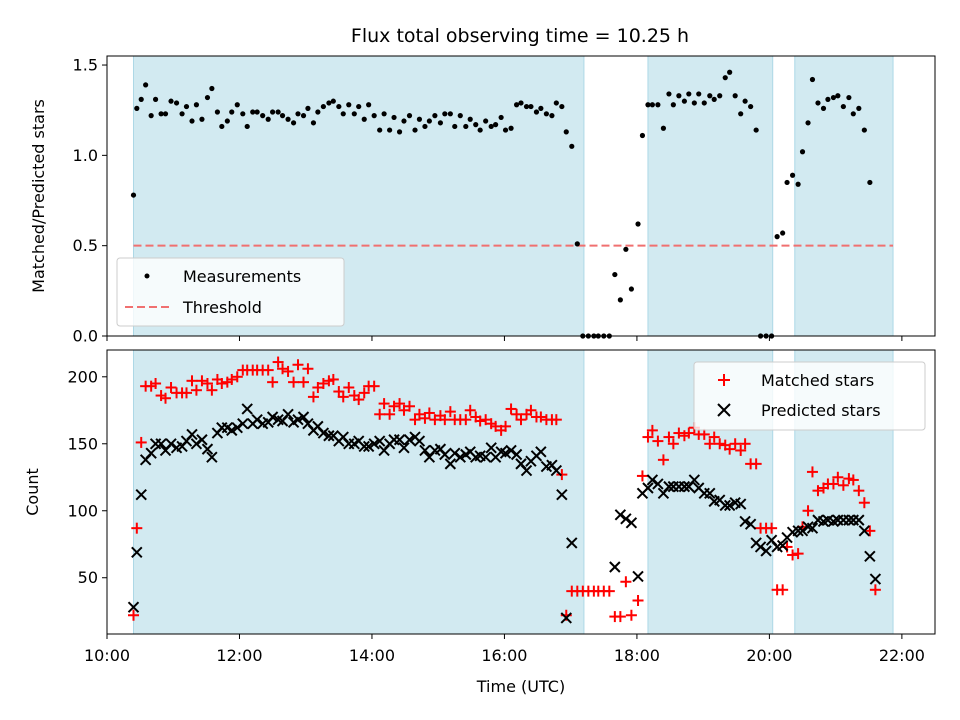  I want to click on top-legend: Measurements Threshold, so click(230, 292).